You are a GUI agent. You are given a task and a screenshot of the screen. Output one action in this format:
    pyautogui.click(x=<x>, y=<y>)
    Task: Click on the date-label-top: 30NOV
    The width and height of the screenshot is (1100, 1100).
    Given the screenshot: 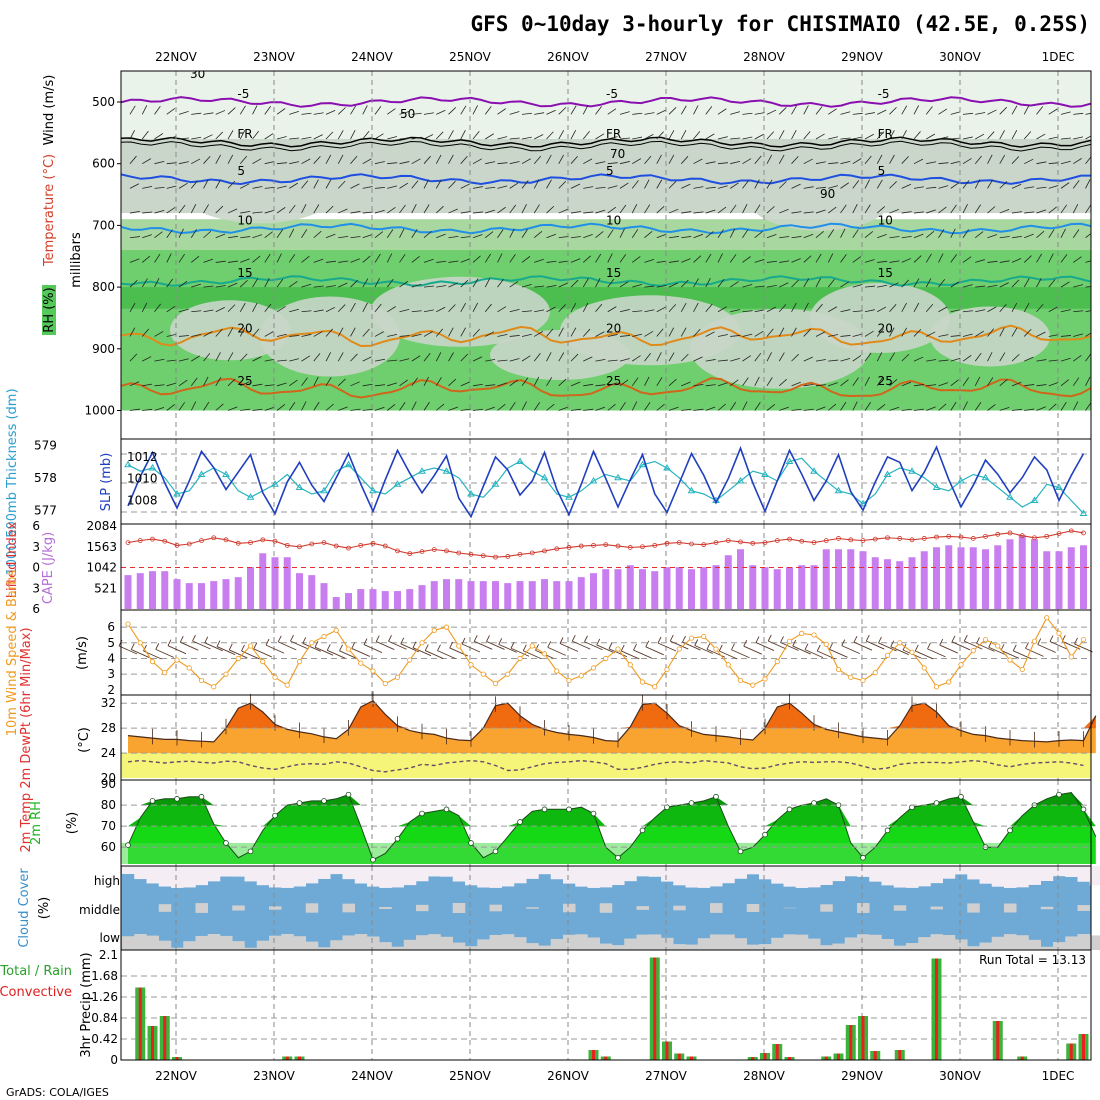 What is the action you would take?
    pyautogui.click(x=960, y=57)
    